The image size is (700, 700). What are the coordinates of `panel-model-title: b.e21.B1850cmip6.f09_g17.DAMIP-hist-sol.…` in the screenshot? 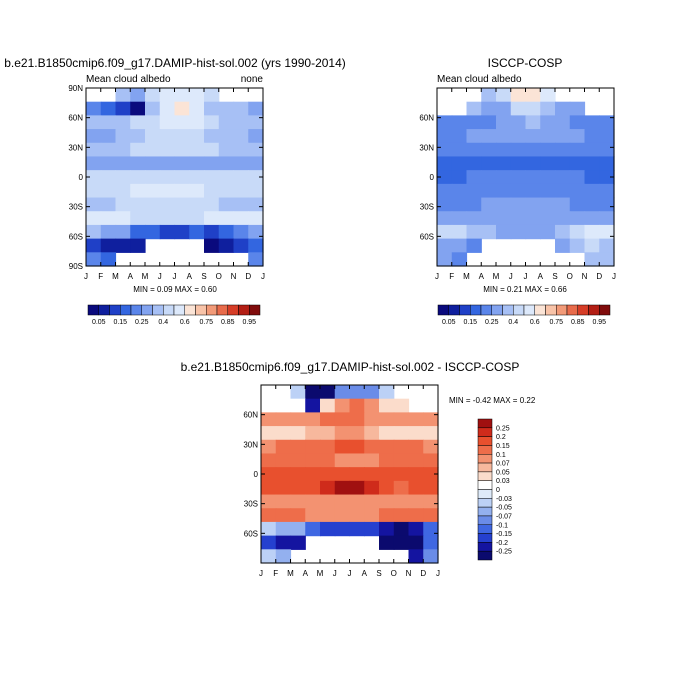 It's located at (175, 63).